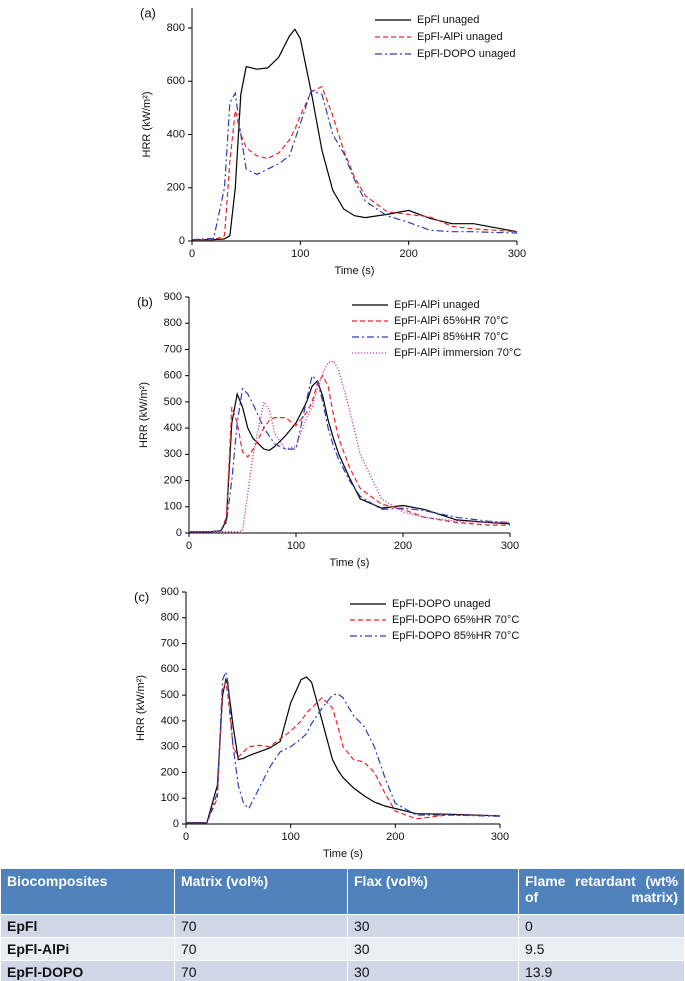 This screenshot has height=981, width=685. What do you see at coordinates (455, 620) in the screenshot?
I see `legend-label: EpFl-DOPO 65%HR 70°C` at bounding box center [455, 620].